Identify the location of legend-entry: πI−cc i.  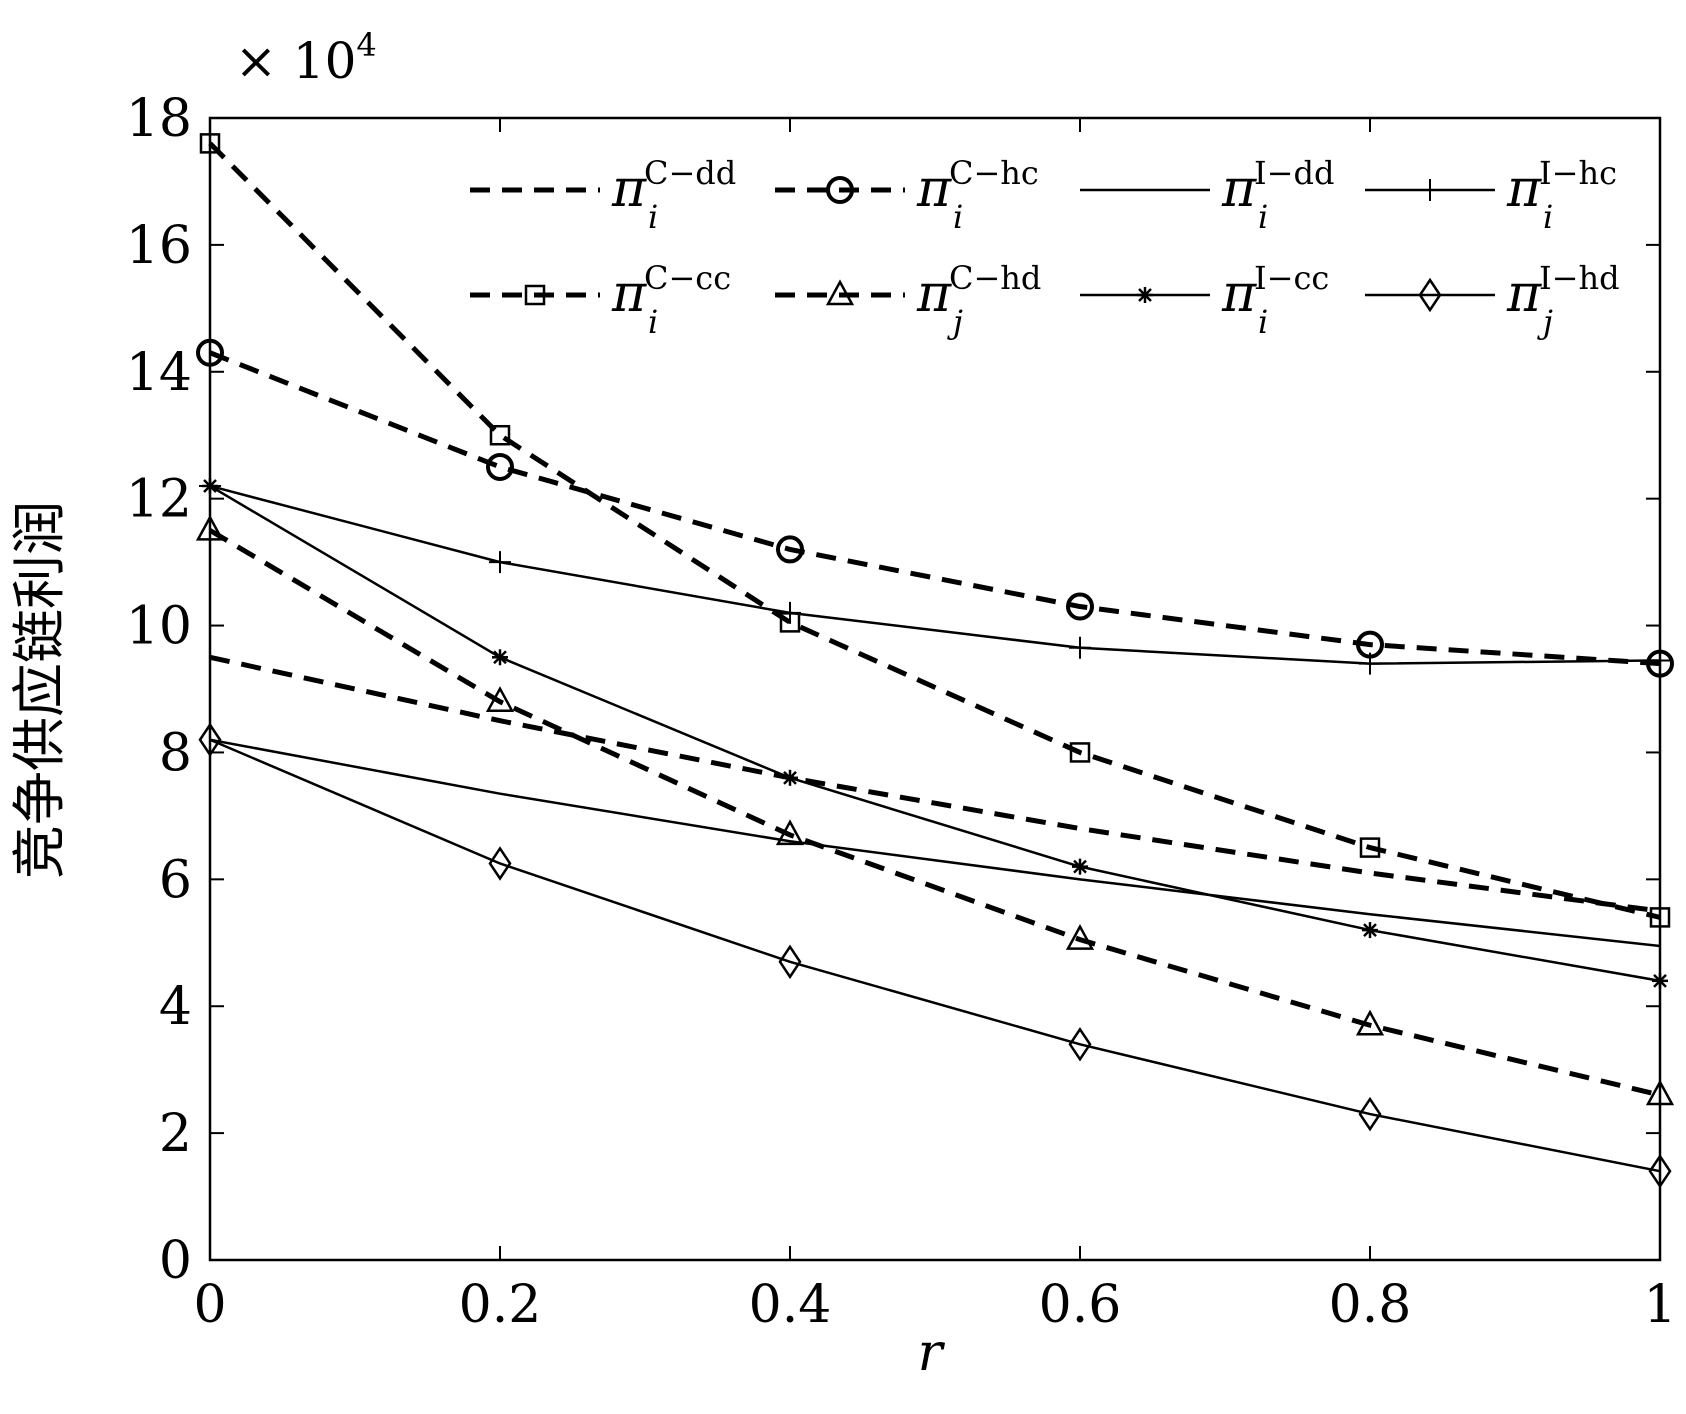
(1204, 300).